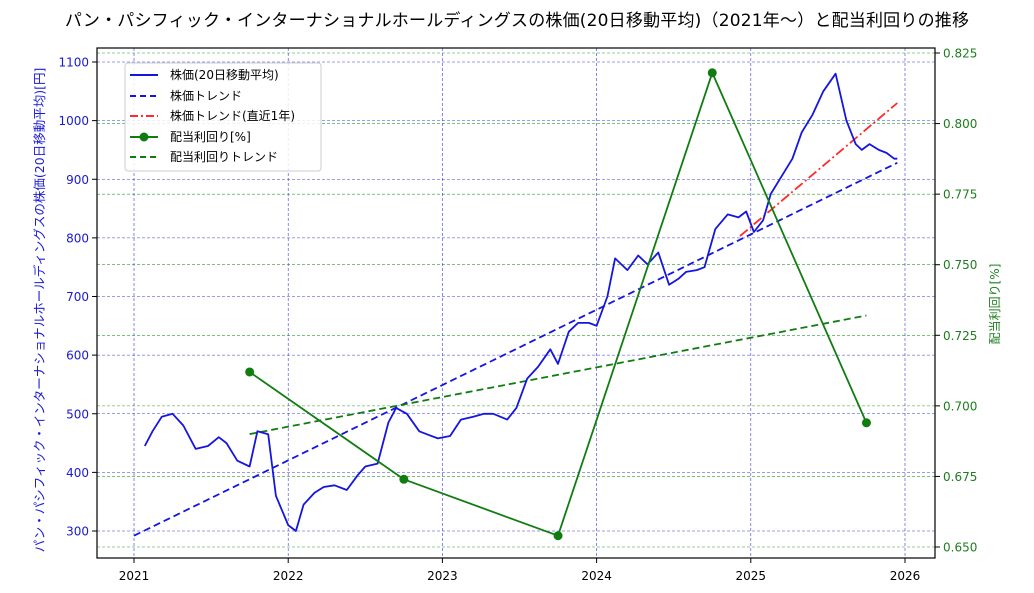 The image size is (1034, 593). I want to click on left-tick-label: 1000, so click(73, 121).